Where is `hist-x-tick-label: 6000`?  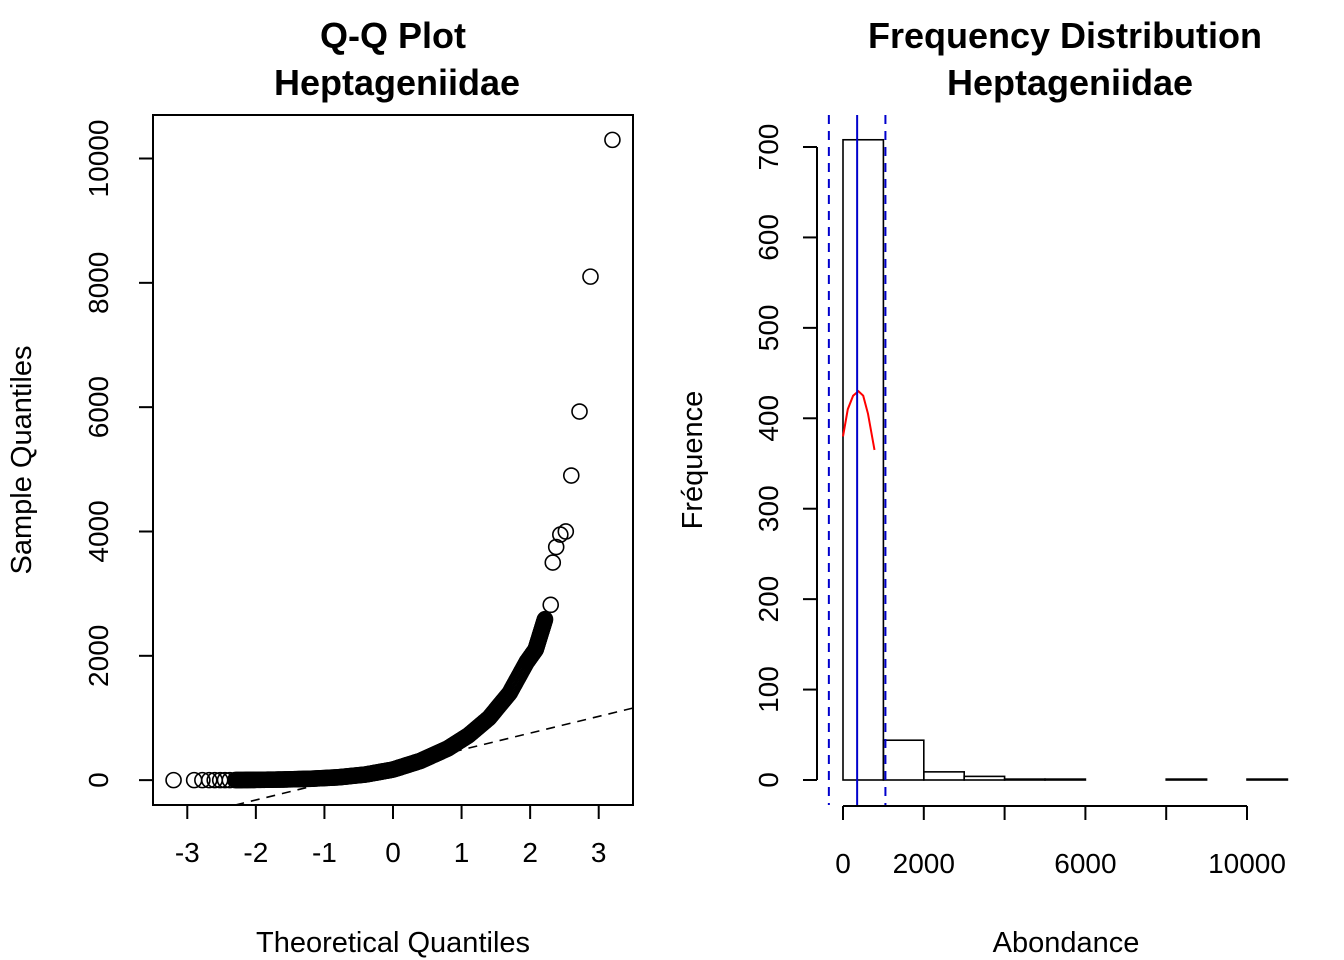 hist-x-tick-label: 6000 is located at coordinates (1085, 863).